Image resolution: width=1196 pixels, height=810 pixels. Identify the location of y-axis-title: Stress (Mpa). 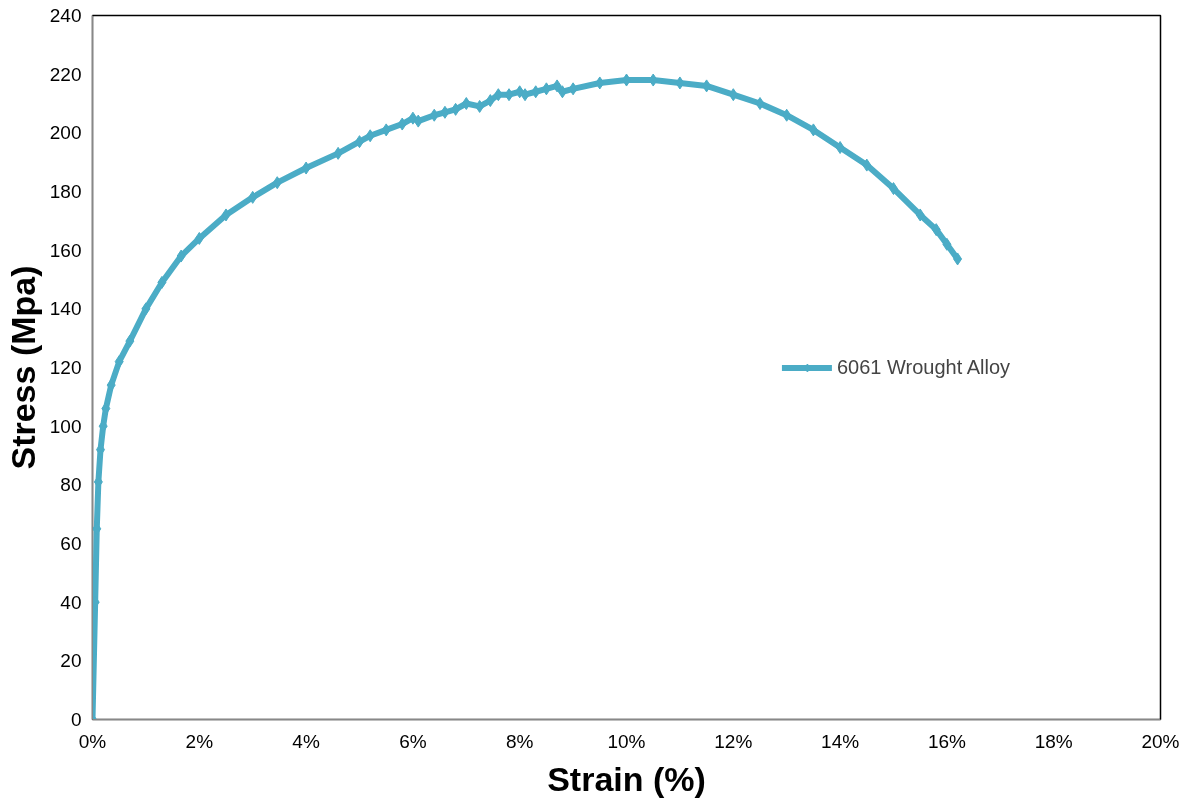
(22, 367).